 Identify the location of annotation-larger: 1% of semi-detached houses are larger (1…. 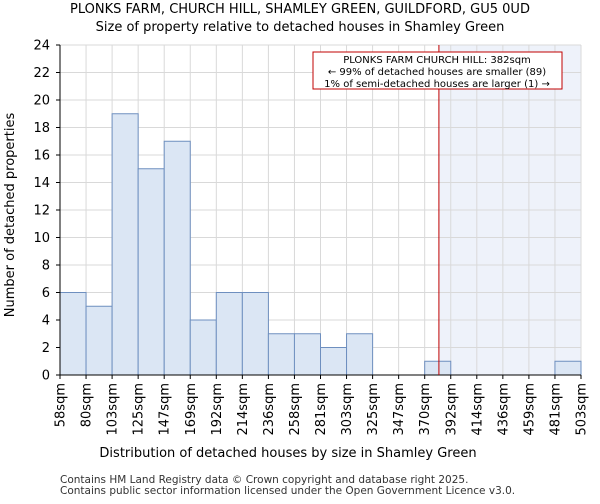
(437, 84).